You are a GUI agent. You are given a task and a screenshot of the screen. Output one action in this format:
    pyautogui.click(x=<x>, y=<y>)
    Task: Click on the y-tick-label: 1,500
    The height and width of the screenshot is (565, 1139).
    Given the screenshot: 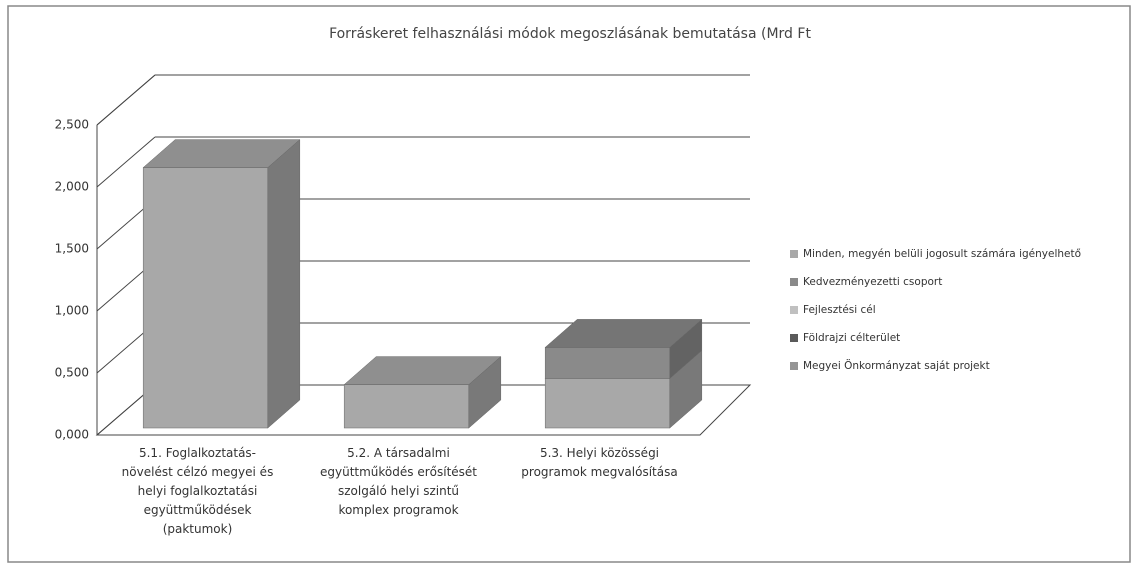 What is the action you would take?
    pyautogui.click(x=72, y=249)
    